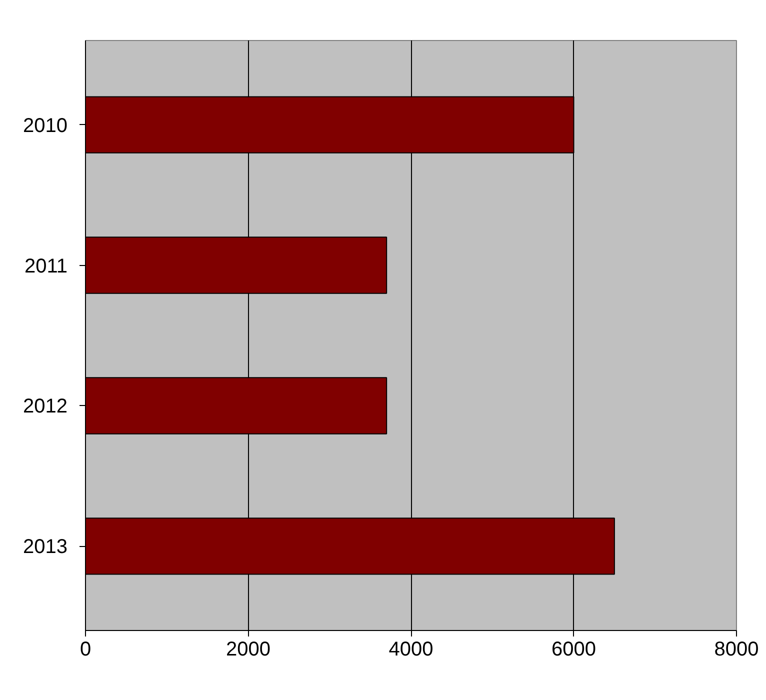 This screenshot has width=766, height=700. What do you see at coordinates (45, 125) in the screenshot?
I see `y-tick-label: 2010` at bounding box center [45, 125].